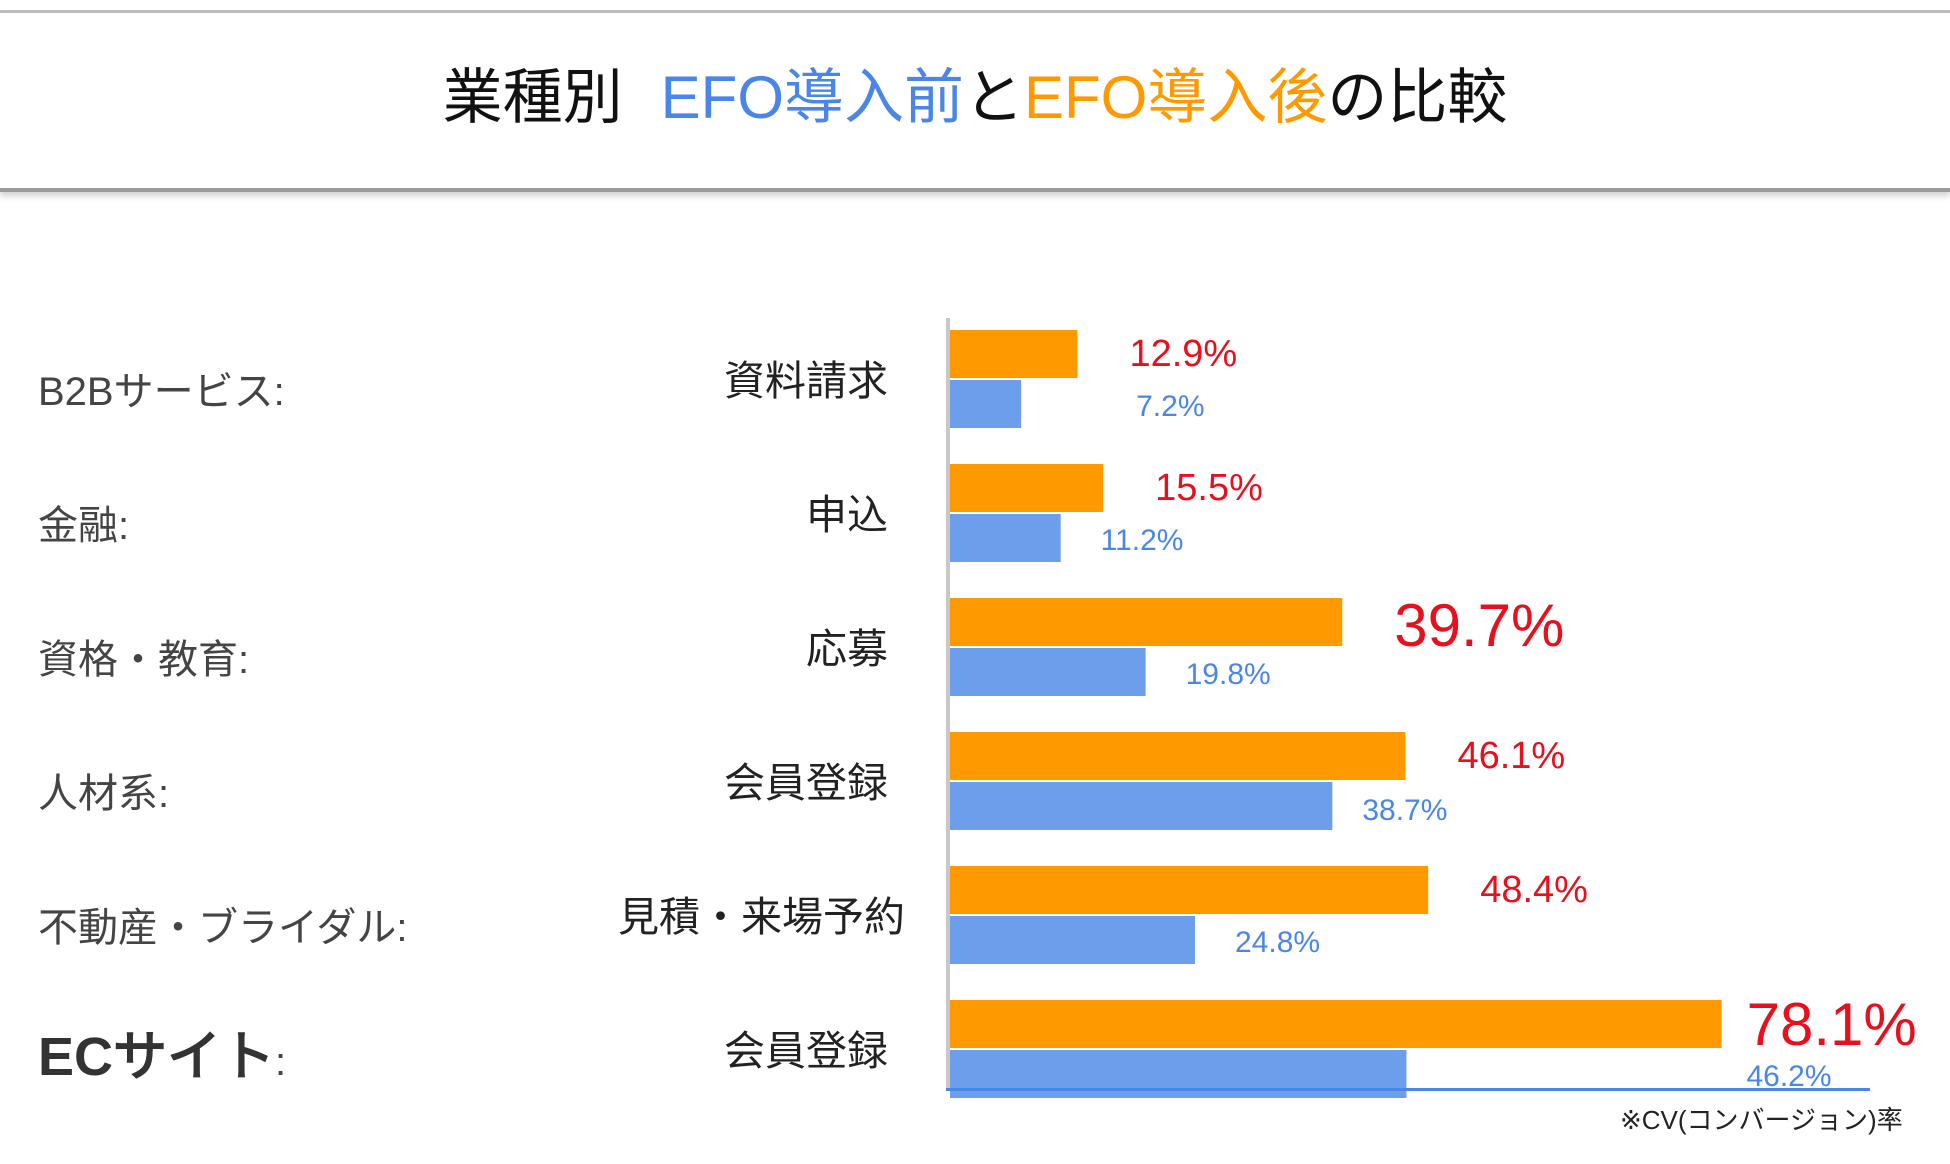  I want to click on industry-label: 資格・教育:, so click(143, 660).